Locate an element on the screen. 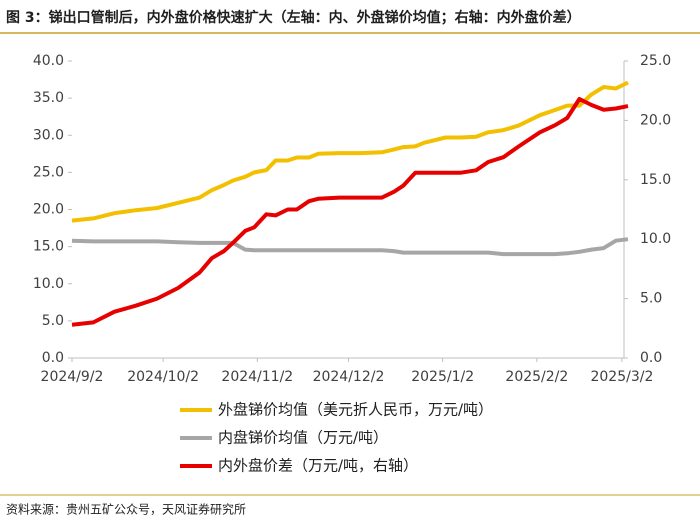 Image resolution: width=700 pixels, height=523 pixels. x-tick-label: 2024/11/2 is located at coordinates (257, 377).